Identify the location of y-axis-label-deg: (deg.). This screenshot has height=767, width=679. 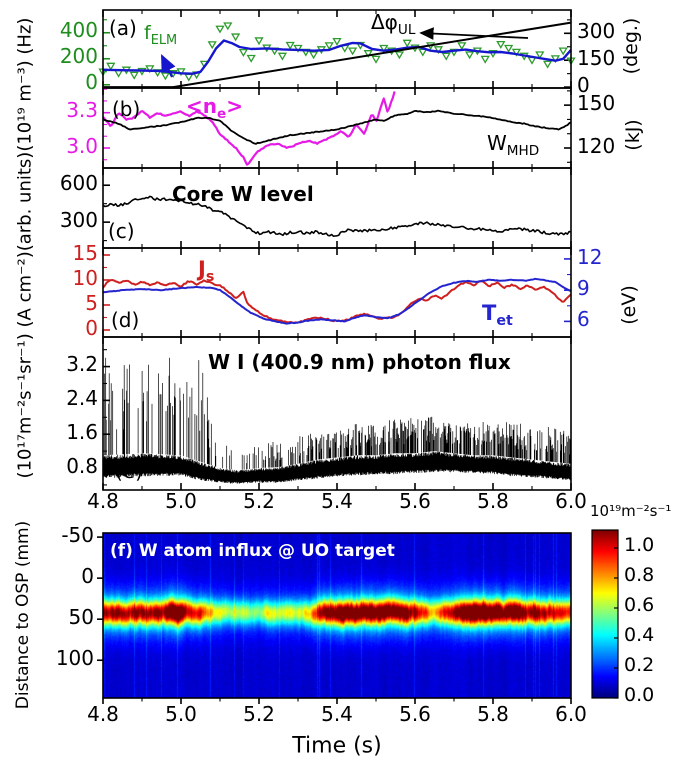
(631, 46).